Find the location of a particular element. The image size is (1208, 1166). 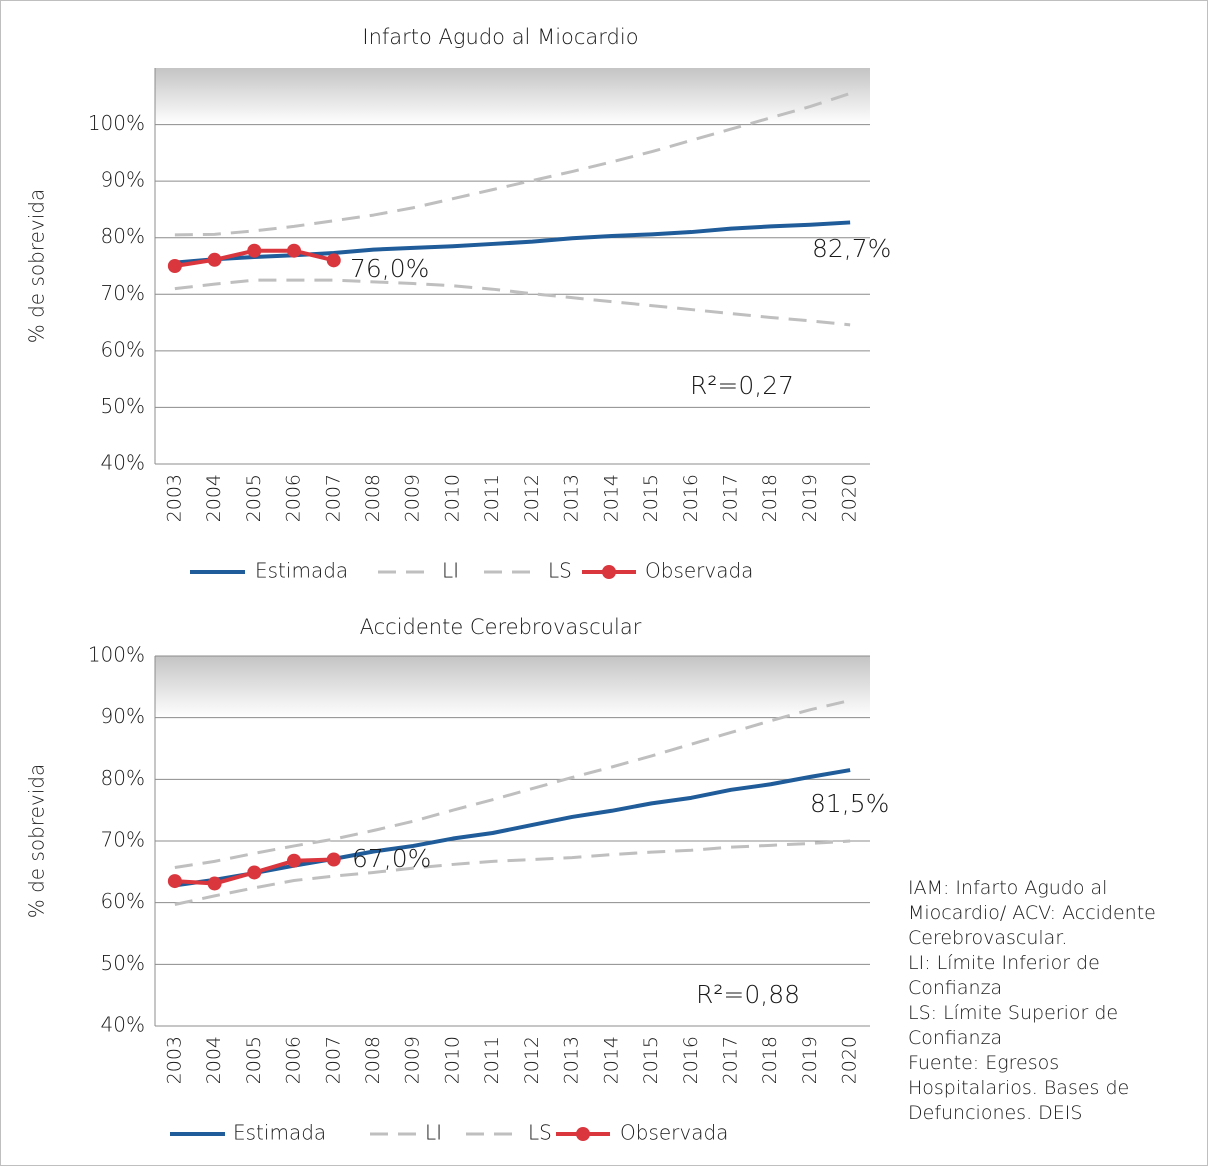

annotation: 81,5% is located at coordinates (849, 803).